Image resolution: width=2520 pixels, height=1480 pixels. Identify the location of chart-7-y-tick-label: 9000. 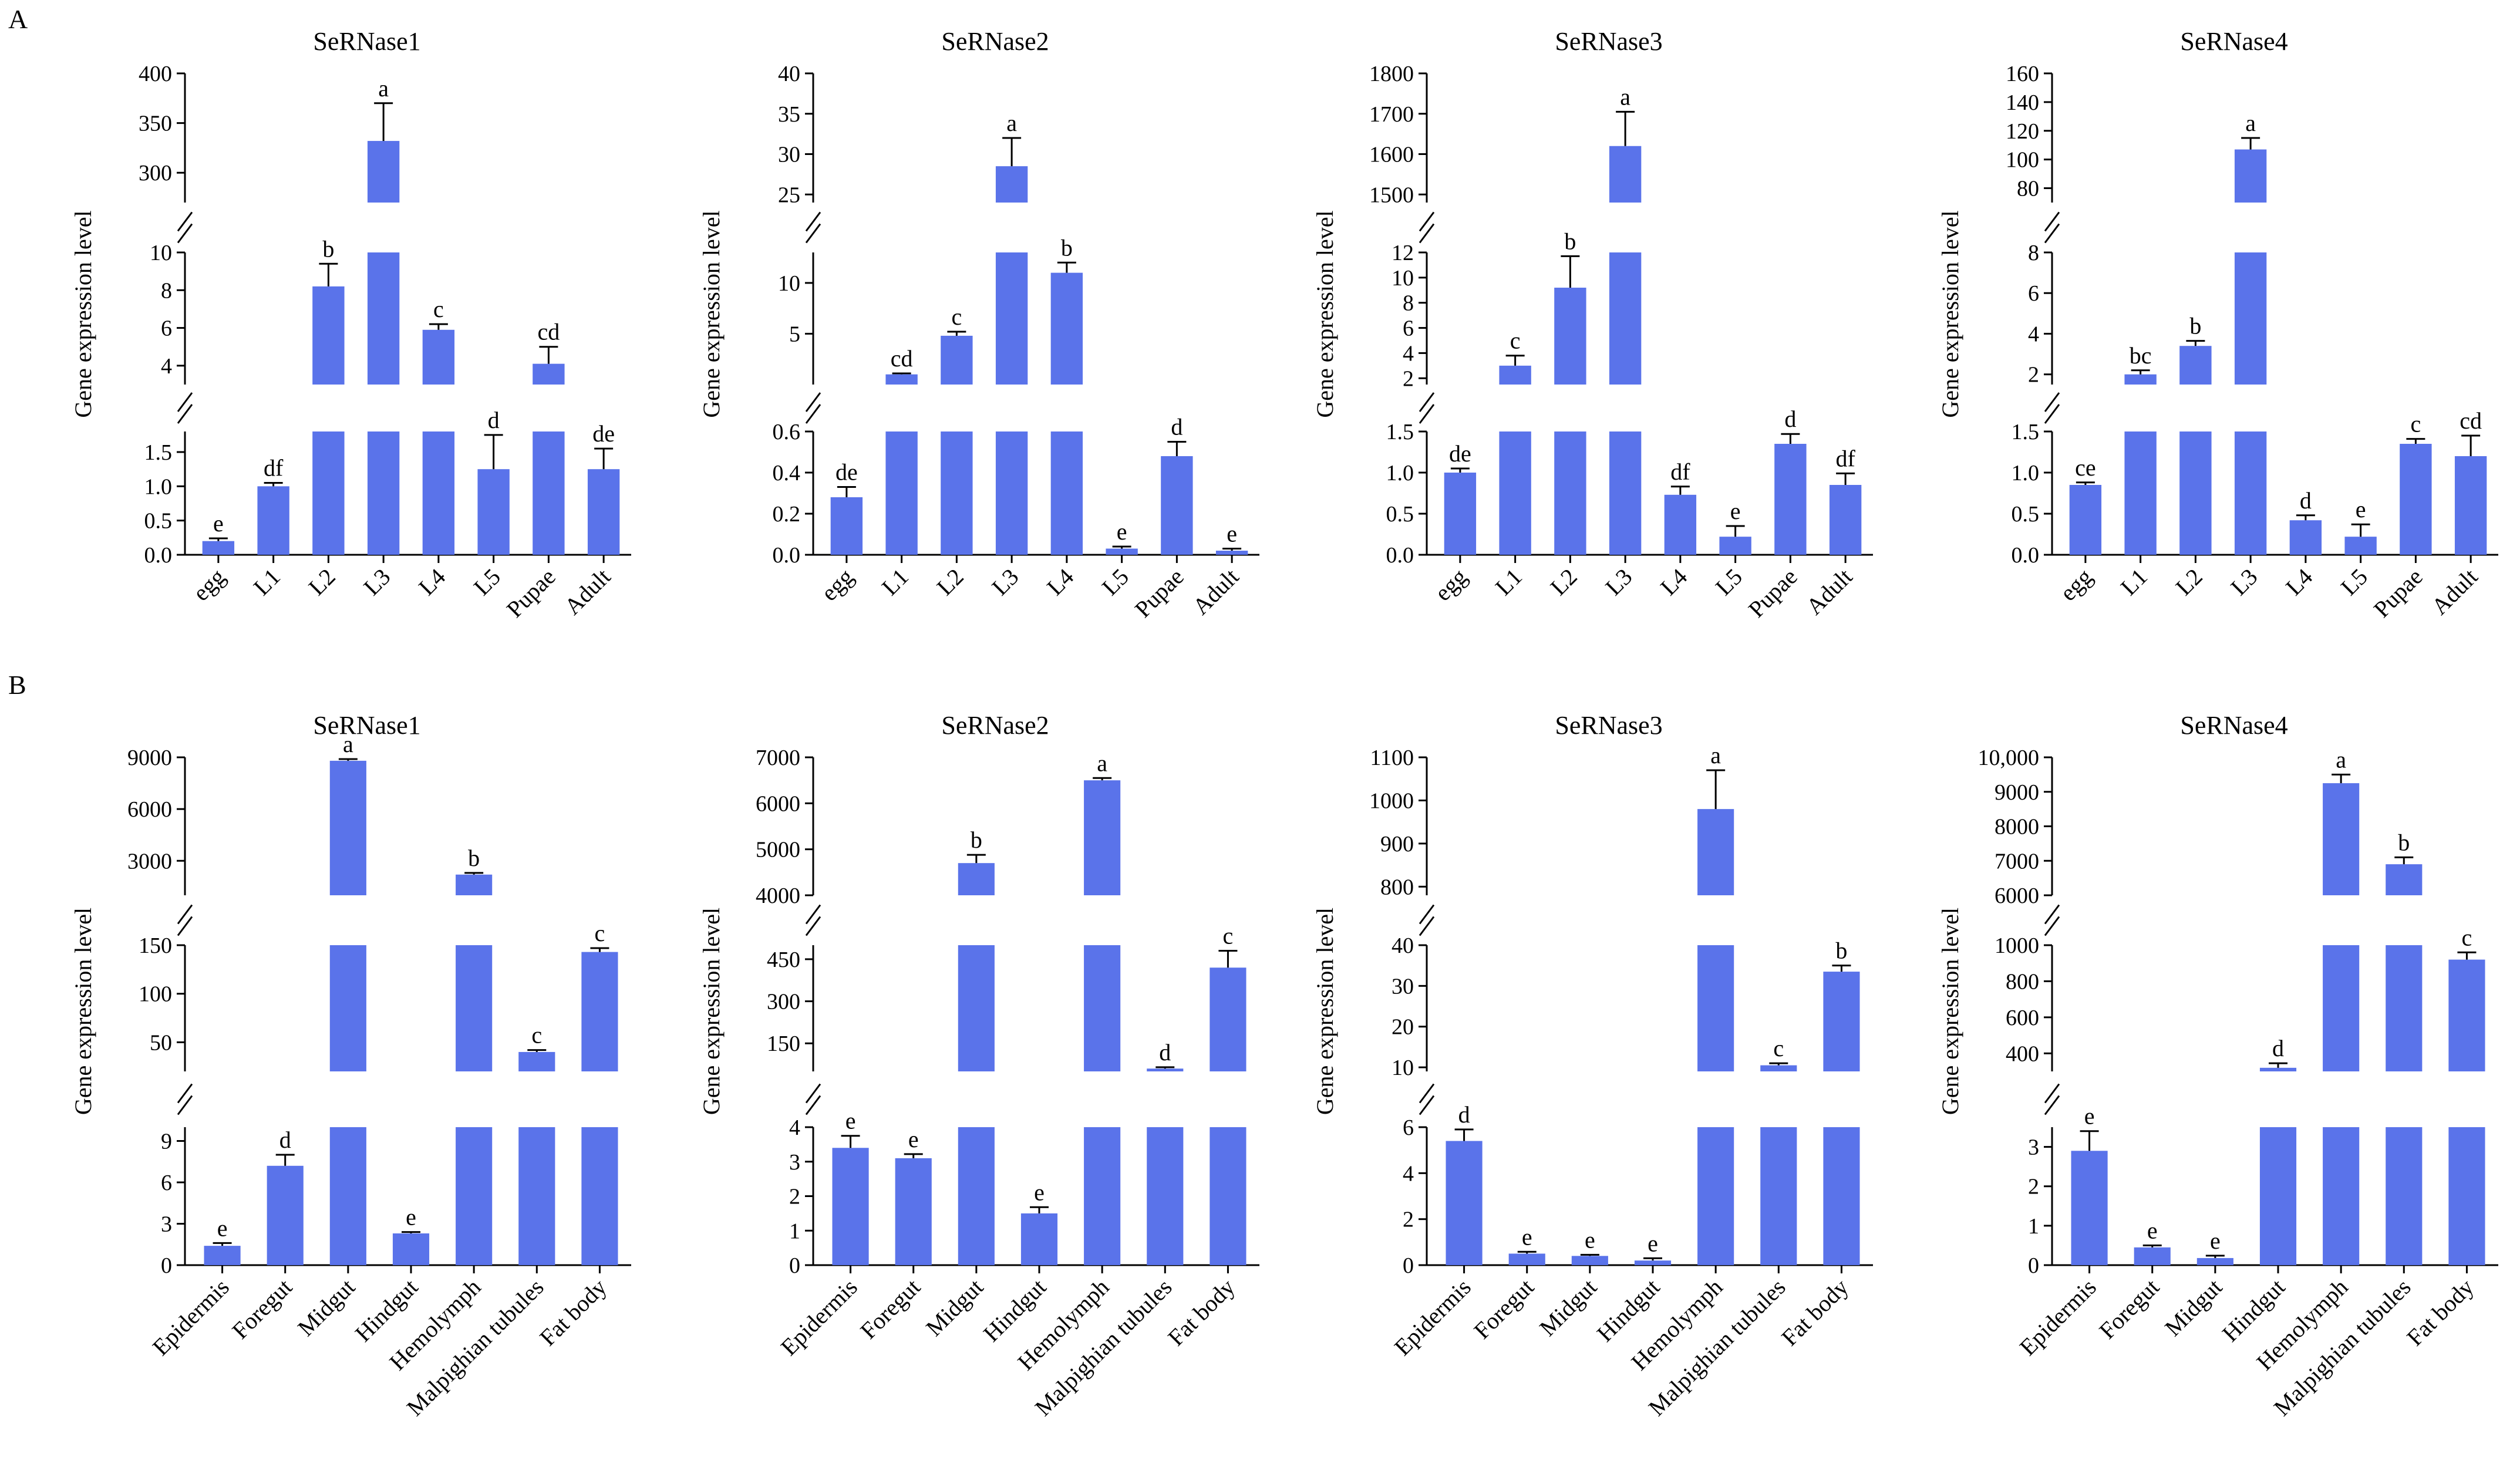
(2017, 793).